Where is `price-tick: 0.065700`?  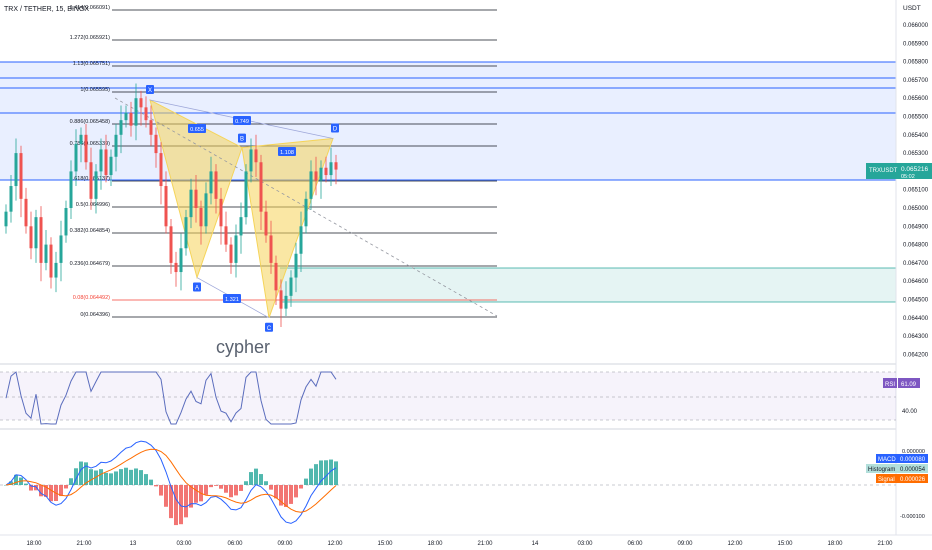 price-tick: 0.065700 is located at coordinates (916, 81).